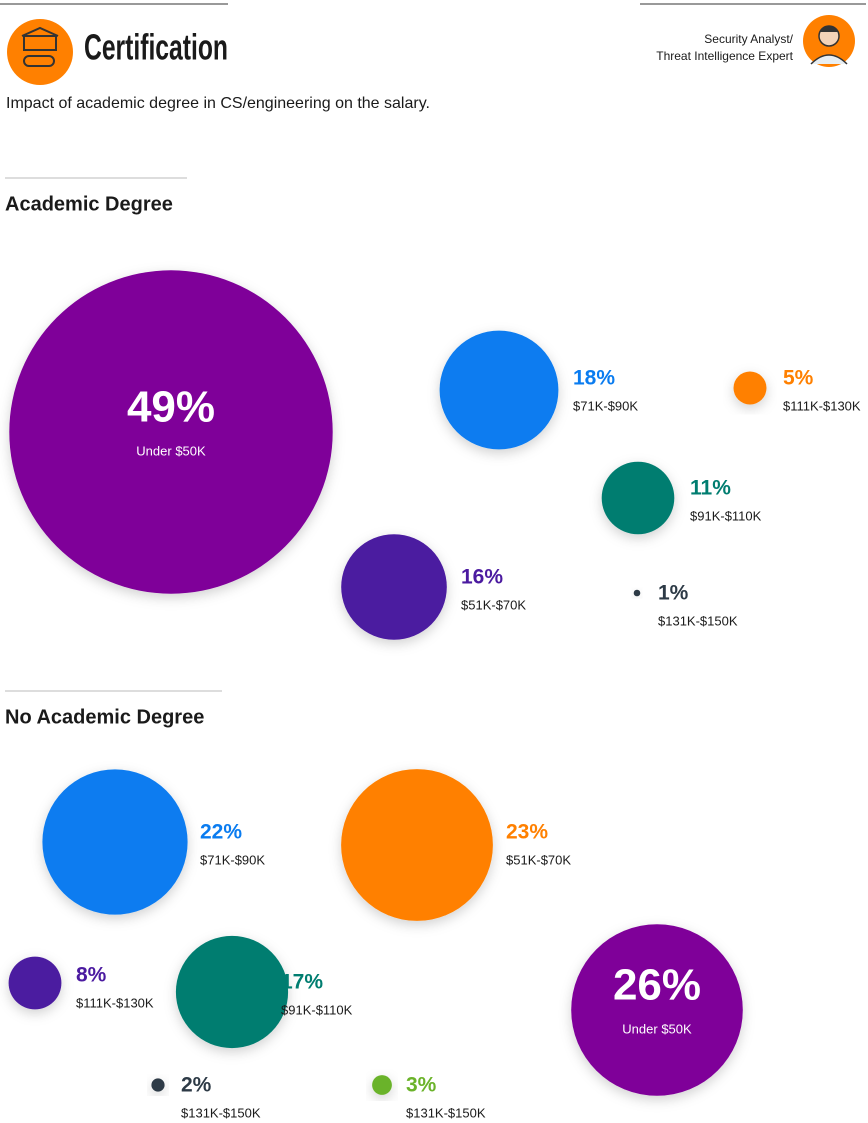 The height and width of the screenshot is (1123, 868). Describe the element at coordinates (673, 593) in the screenshot. I see `value-label: 1%` at that location.